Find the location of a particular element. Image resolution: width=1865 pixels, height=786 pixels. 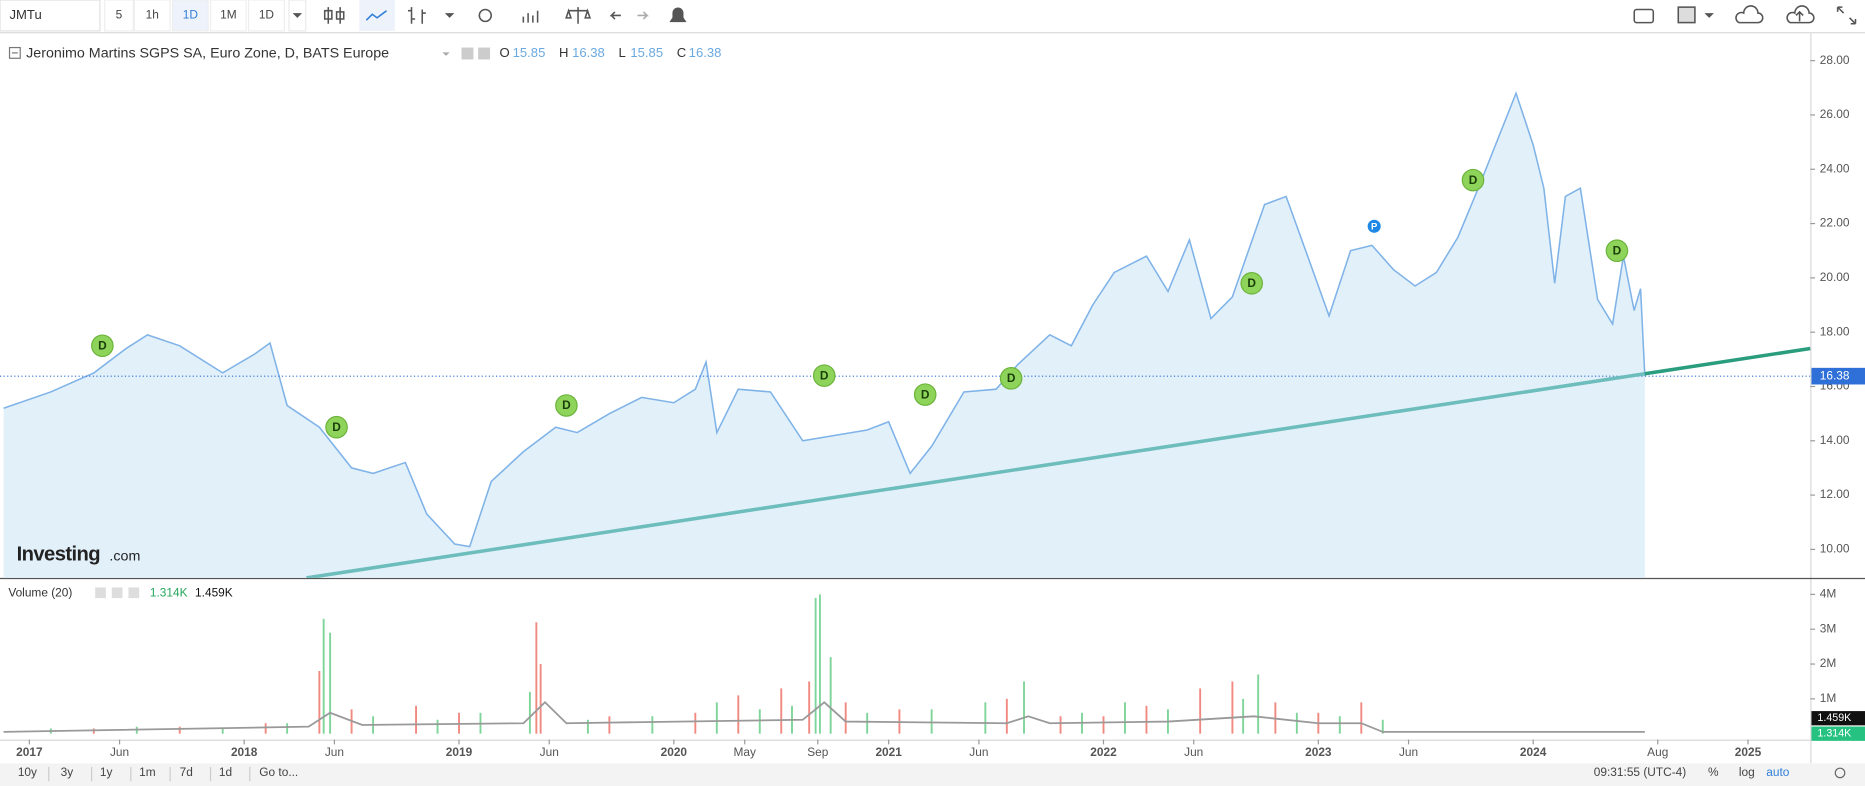

bars-icon is located at coordinates (416, 15).